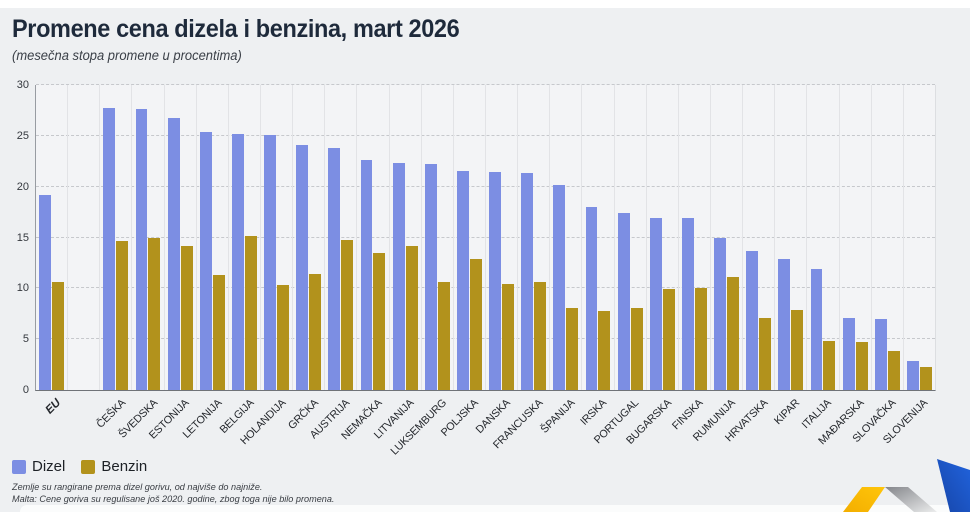 The height and width of the screenshot is (512, 970). I want to click on bar-dizel-slovačka, so click(880, 354).